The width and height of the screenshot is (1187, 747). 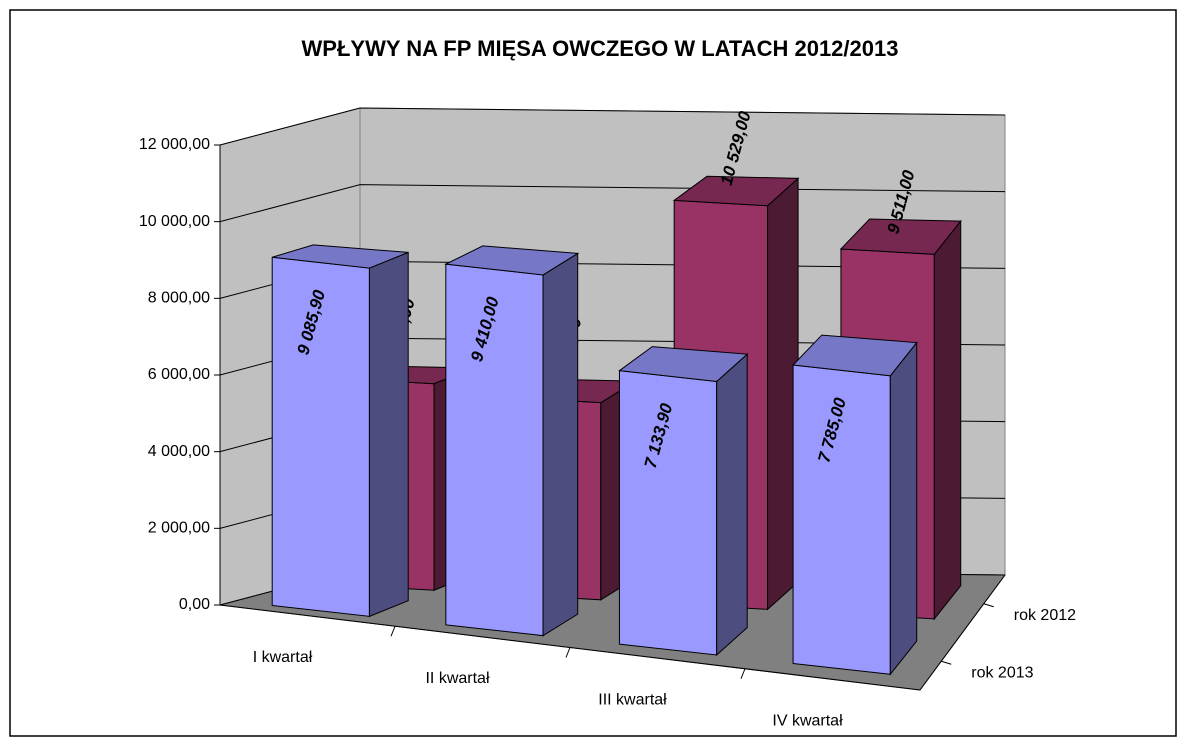 What do you see at coordinates (612, 126) in the screenshot?
I see `grid-line` at bounding box center [612, 126].